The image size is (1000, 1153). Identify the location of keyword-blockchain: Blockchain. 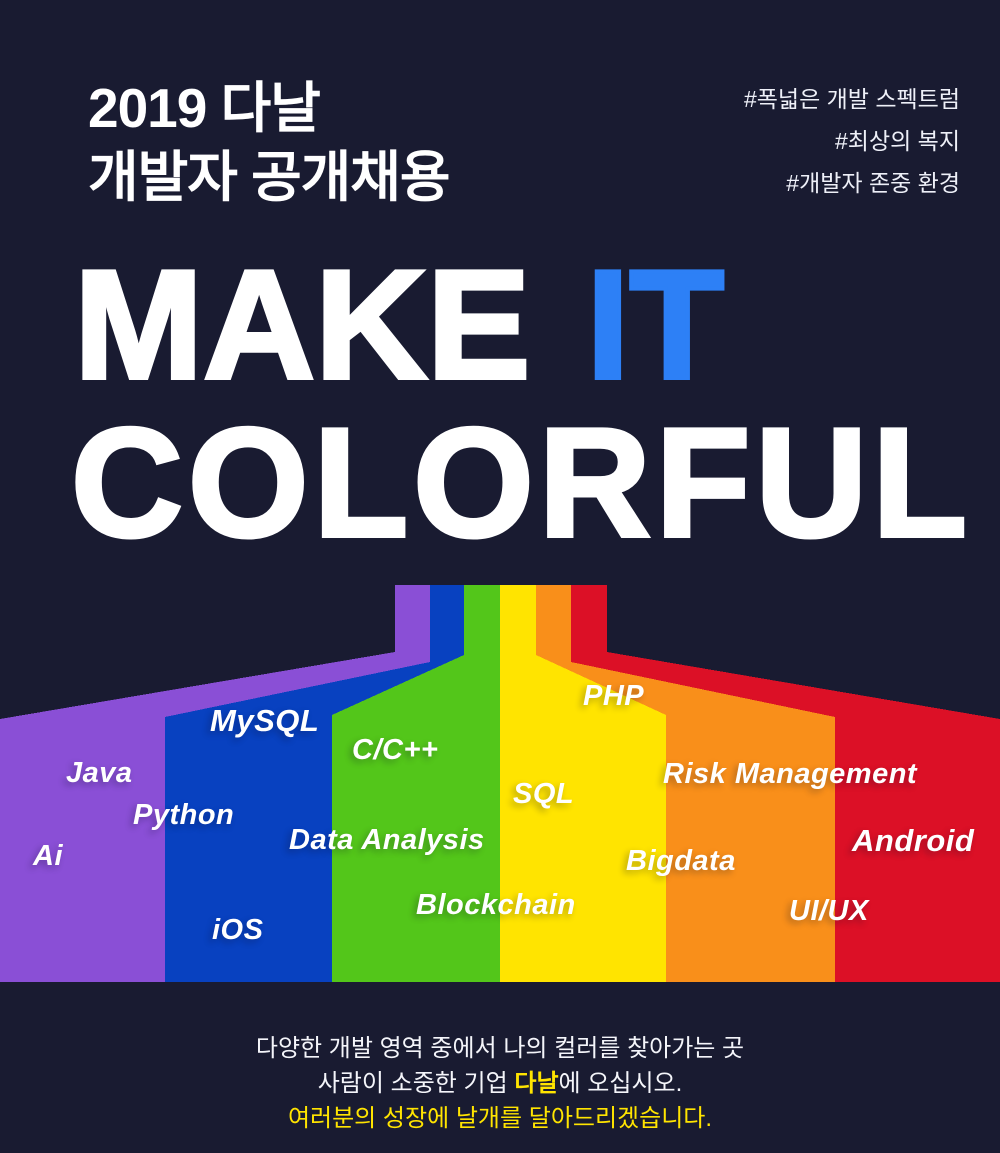
(496, 905).